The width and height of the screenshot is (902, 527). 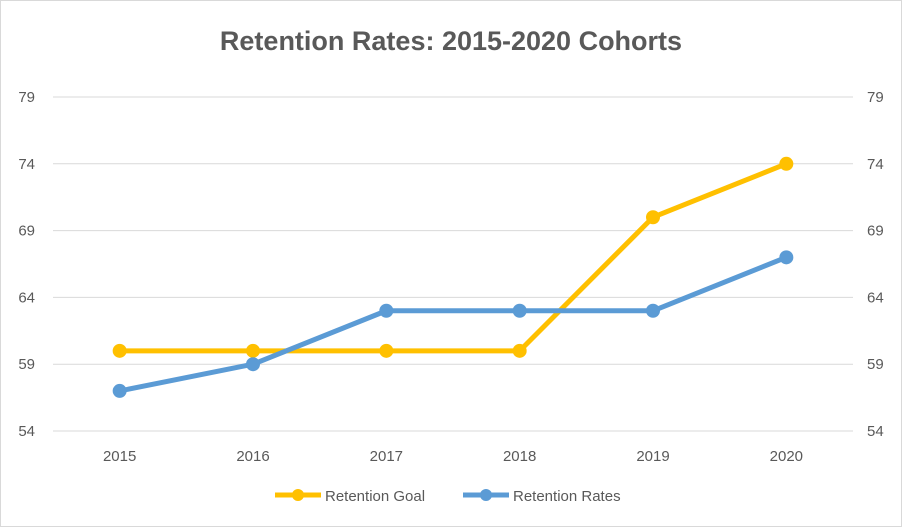 What do you see at coordinates (119, 456) in the screenshot?
I see `x-tick-label: 2015` at bounding box center [119, 456].